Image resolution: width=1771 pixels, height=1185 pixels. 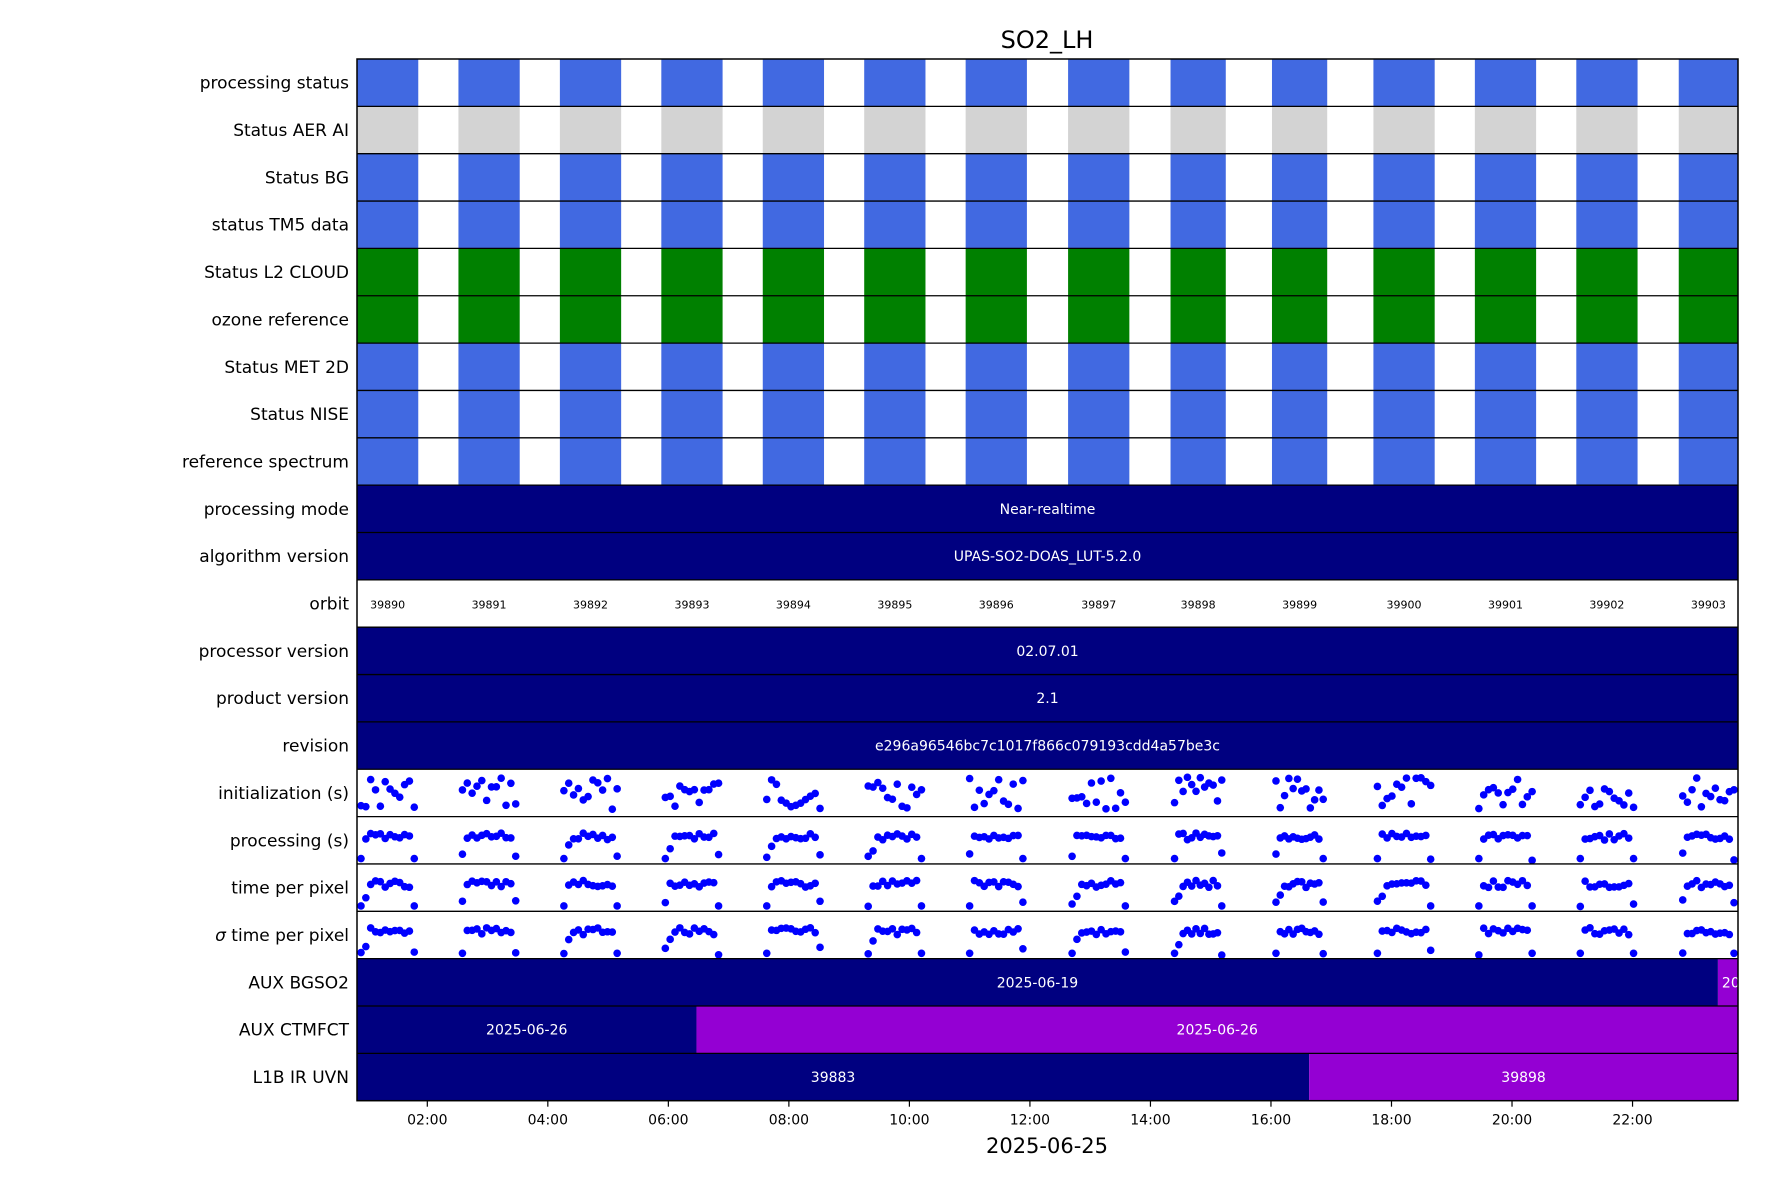 I want to click on orbit-number: 39891, so click(x=489, y=605).